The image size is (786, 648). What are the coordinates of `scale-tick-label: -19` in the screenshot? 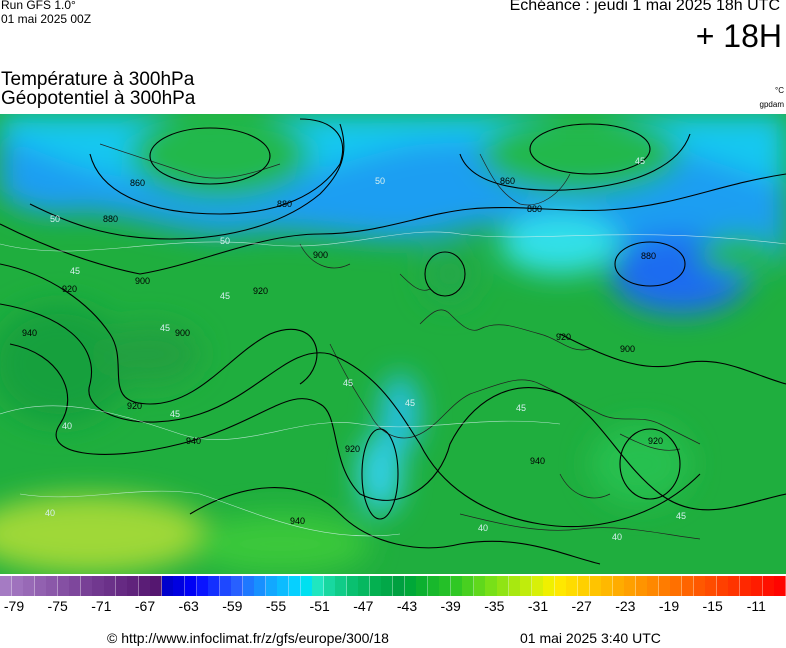 It's located at (669, 606).